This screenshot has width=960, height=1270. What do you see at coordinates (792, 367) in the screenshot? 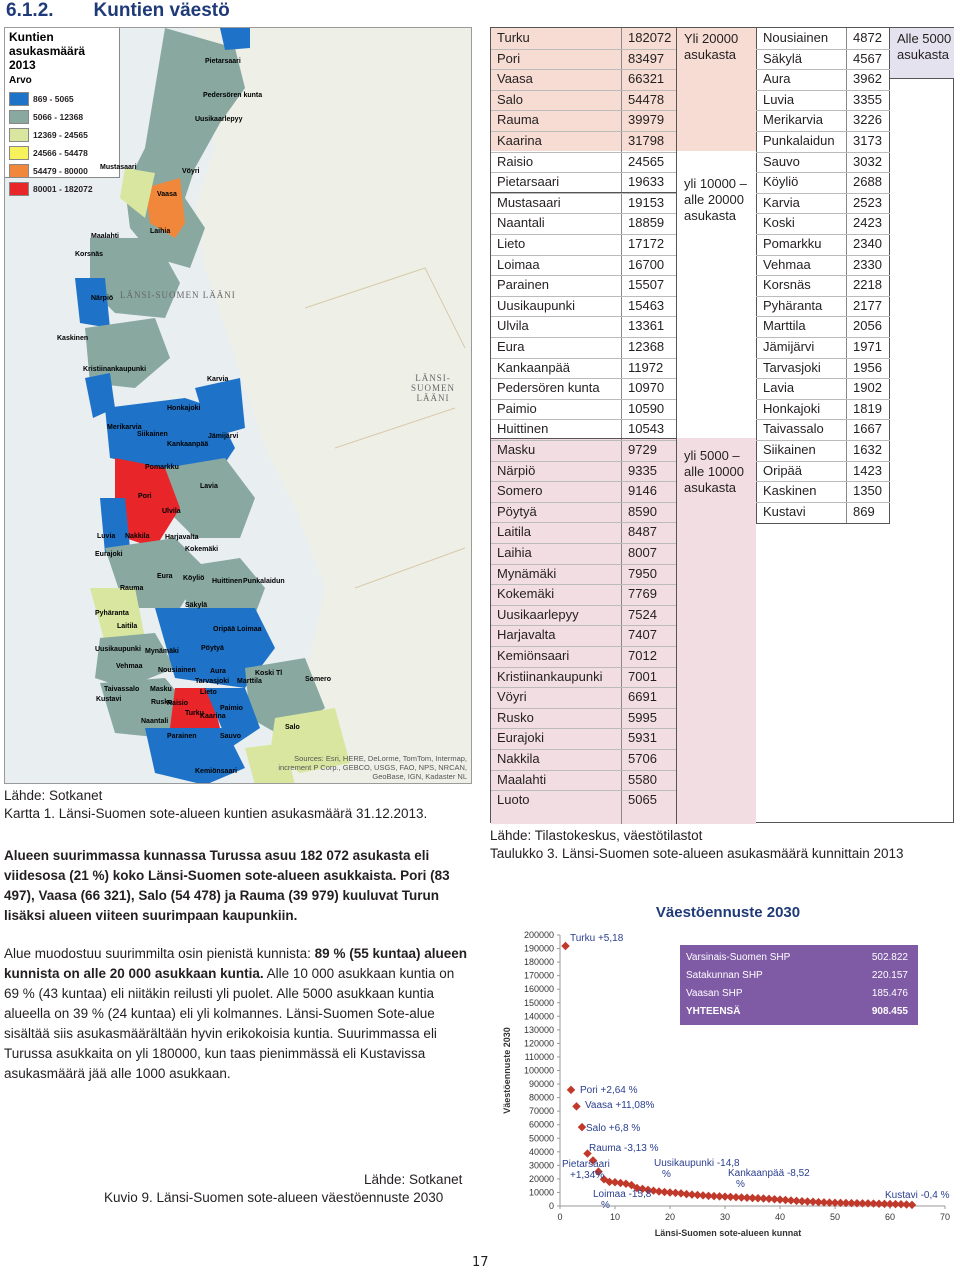
I see `table-cell-municipality: Tarvasjoki` at bounding box center [792, 367].